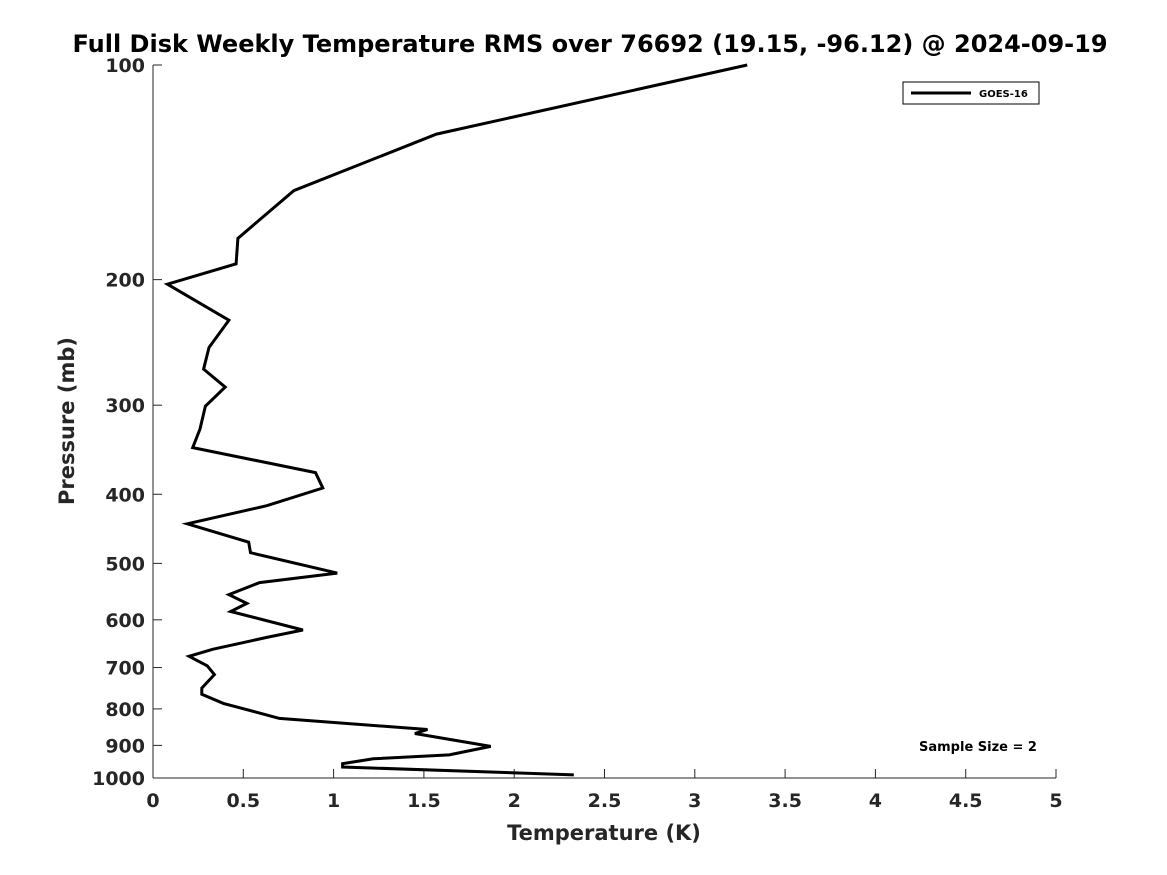  What do you see at coordinates (125, 281) in the screenshot?
I see `y-tick-label: 200` at bounding box center [125, 281].